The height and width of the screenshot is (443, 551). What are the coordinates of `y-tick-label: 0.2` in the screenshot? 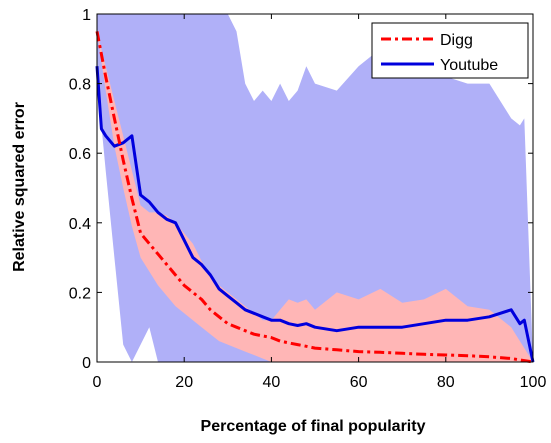 It's located at (80, 293).